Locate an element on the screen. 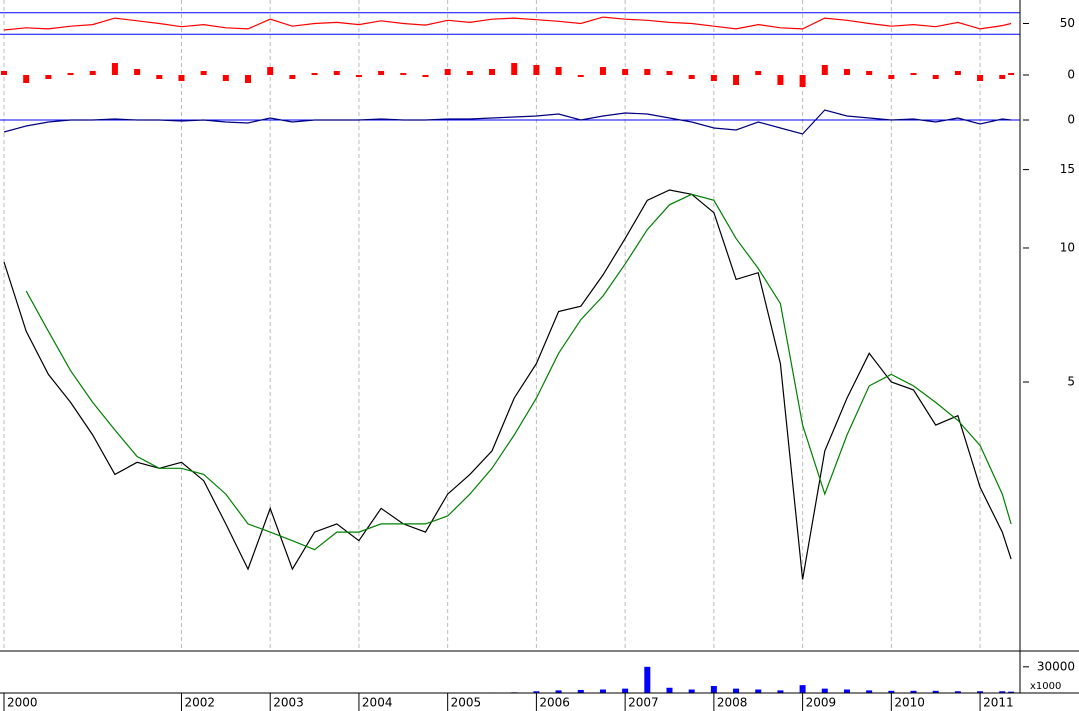 Image resolution: width=1079 pixels, height=711 pixels. x-tick-label: 2004 is located at coordinates (377, 703).